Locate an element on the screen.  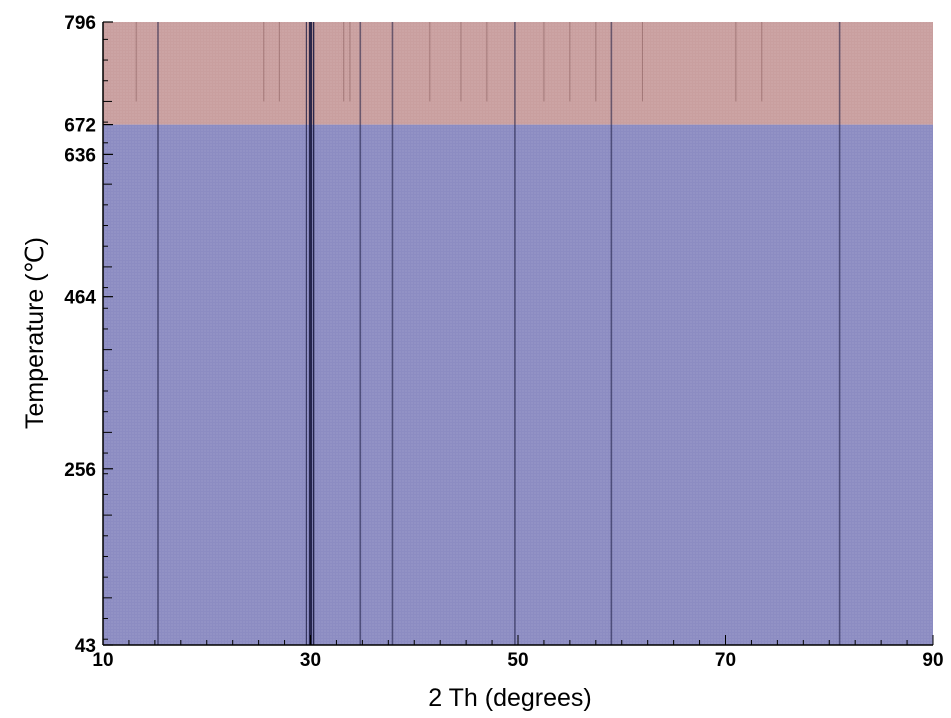
y-tick-label: 672 is located at coordinates (80, 126).